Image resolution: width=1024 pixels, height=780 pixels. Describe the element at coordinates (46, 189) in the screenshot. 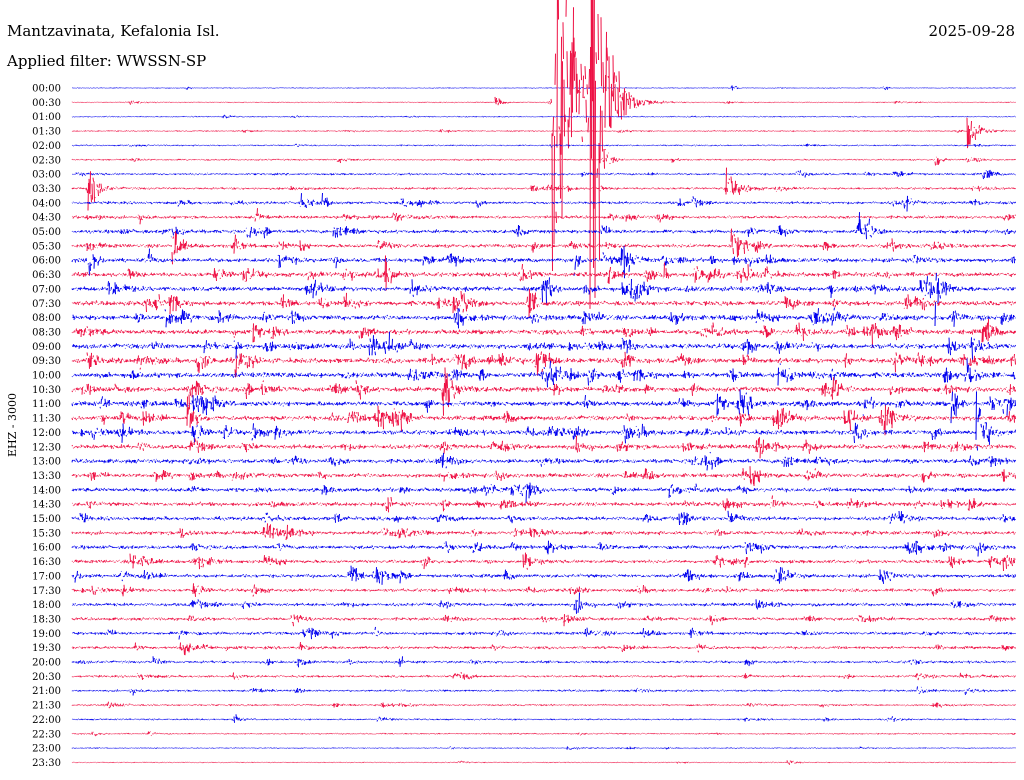

I see `time-tick-0330: 03:30` at that location.